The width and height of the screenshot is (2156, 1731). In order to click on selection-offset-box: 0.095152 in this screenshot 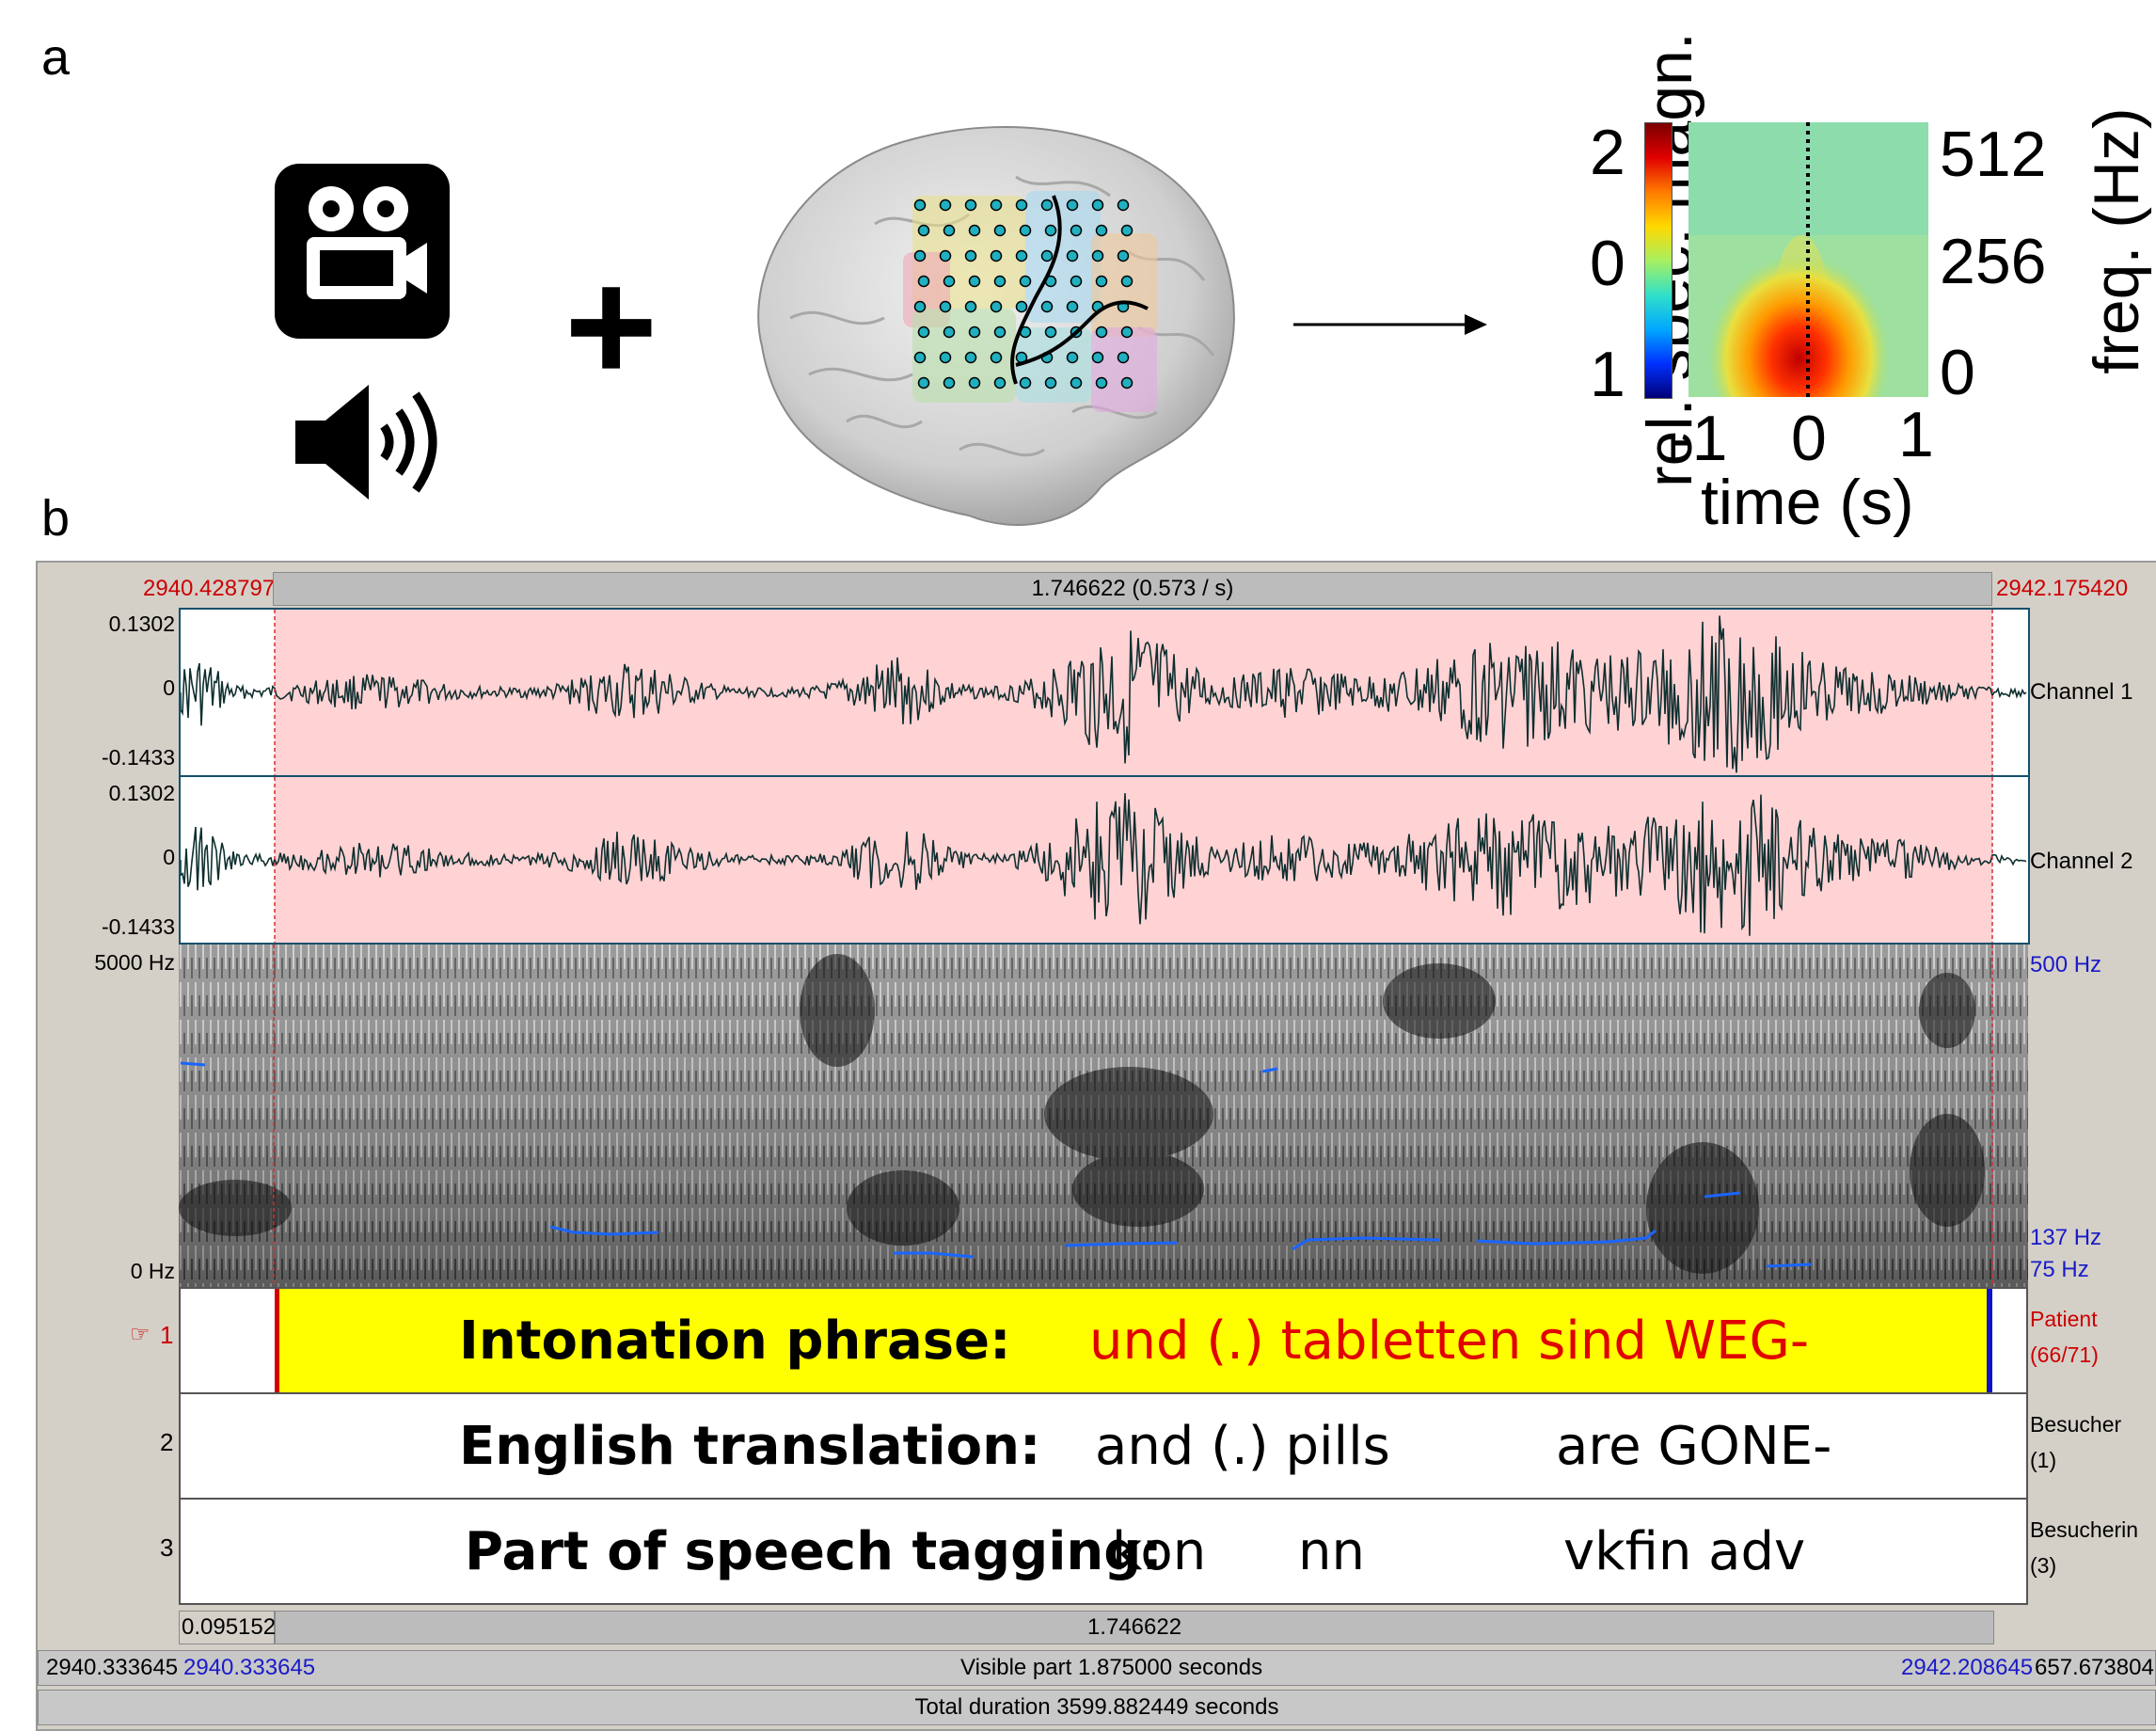, I will do `click(228, 1628)`.